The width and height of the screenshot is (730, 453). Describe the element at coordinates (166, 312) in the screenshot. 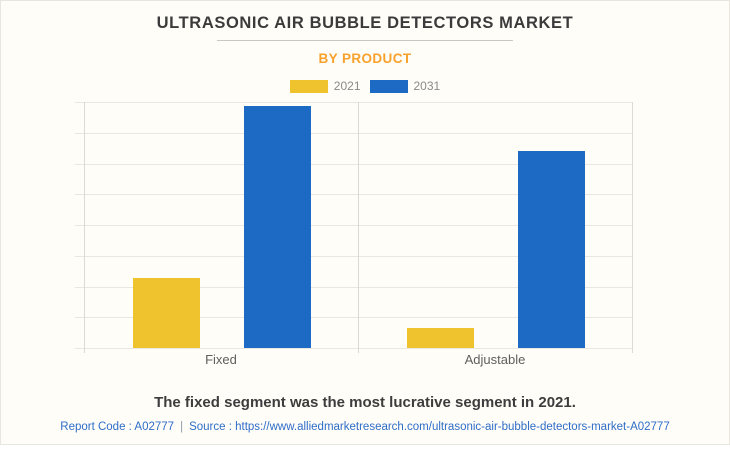

I see `bar-fixed-2021` at that location.